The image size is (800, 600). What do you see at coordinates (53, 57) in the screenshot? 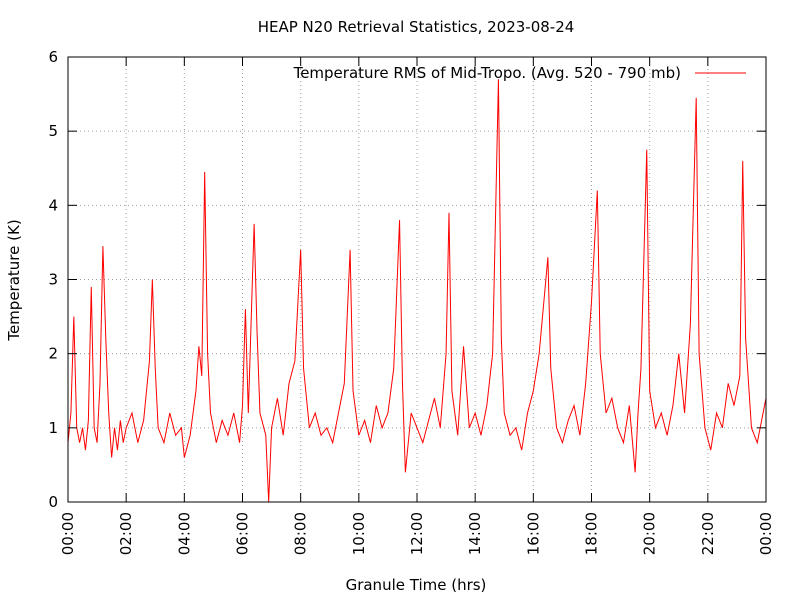
I see `y-tick-label: 6` at bounding box center [53, 57].